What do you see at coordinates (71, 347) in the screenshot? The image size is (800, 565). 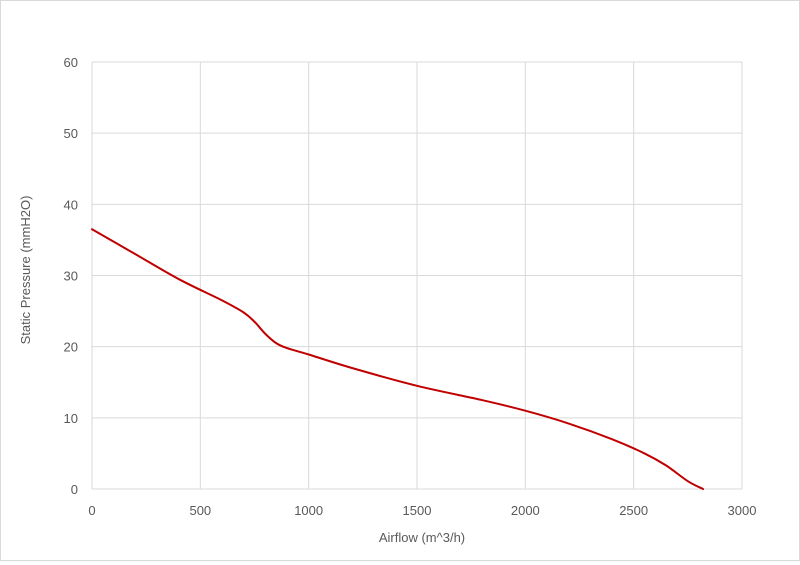 I see `y-tick-label: 20` at bounding box center [71, 347].